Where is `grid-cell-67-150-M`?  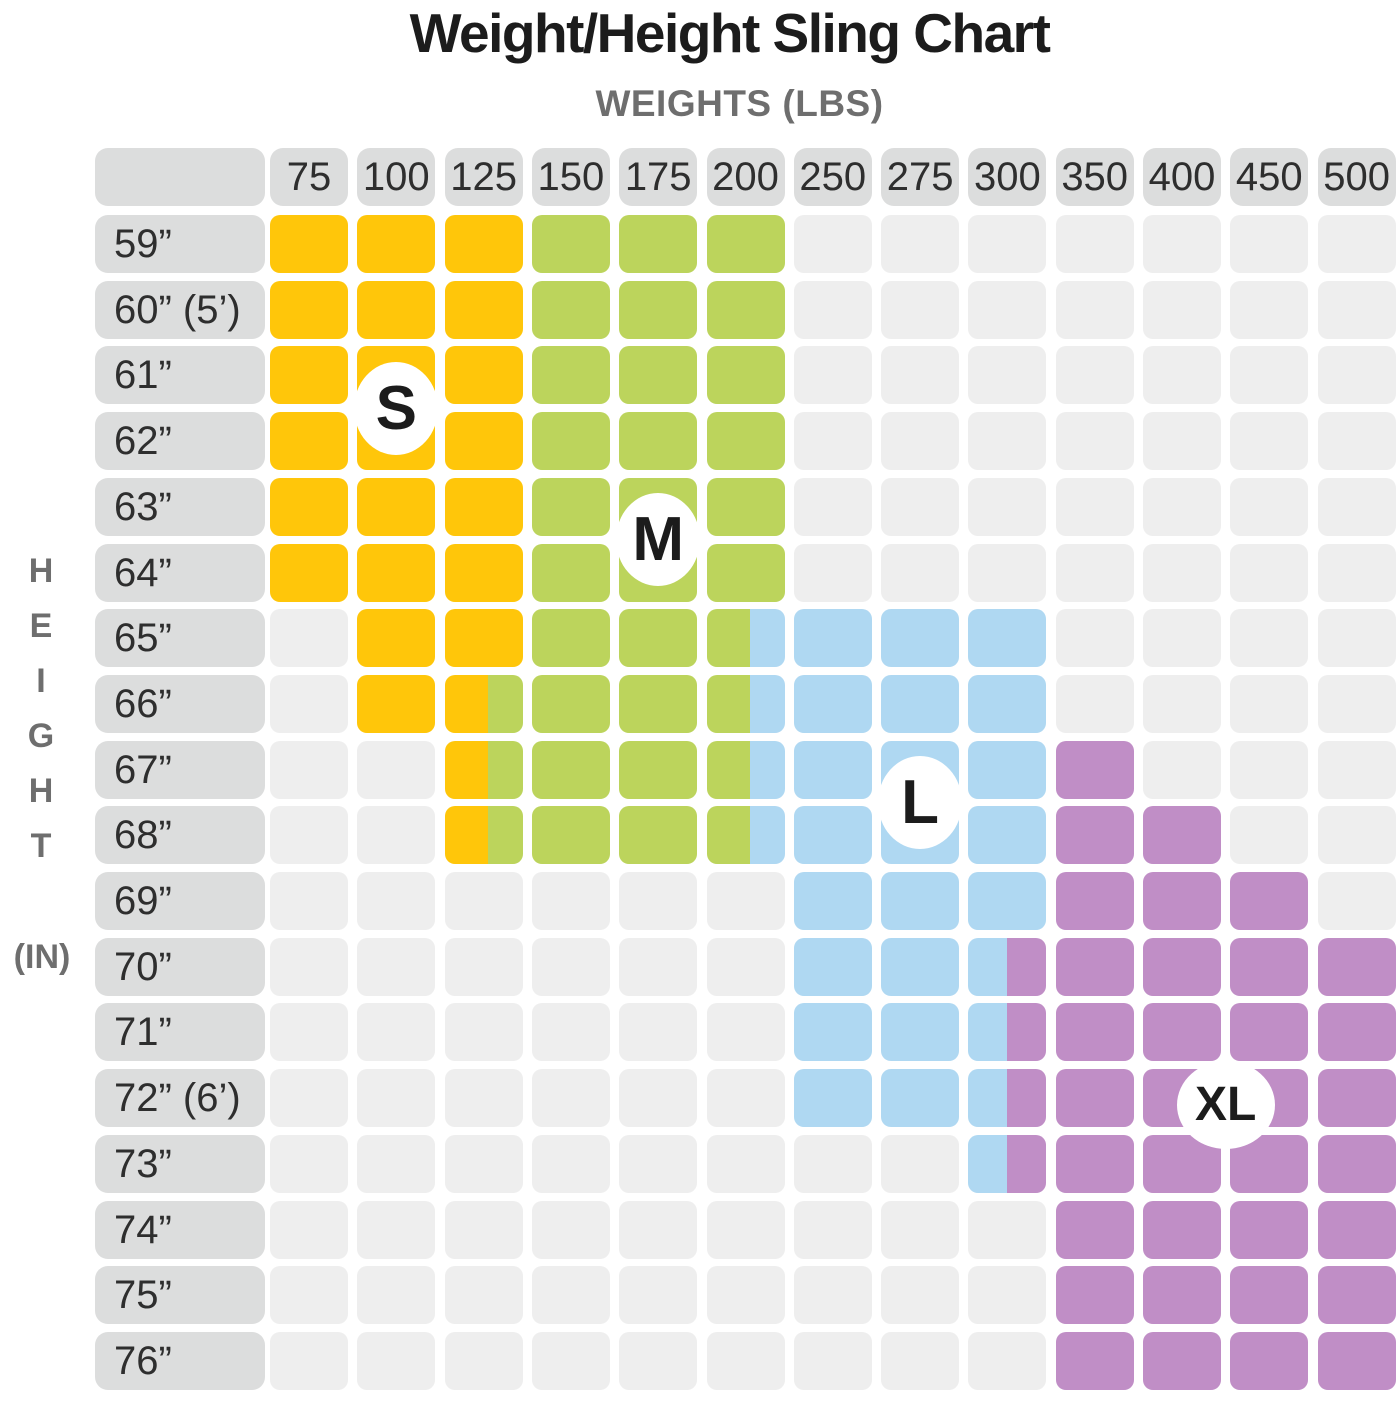 grid-cell-67-150-M is located at coordinates (570, 769).